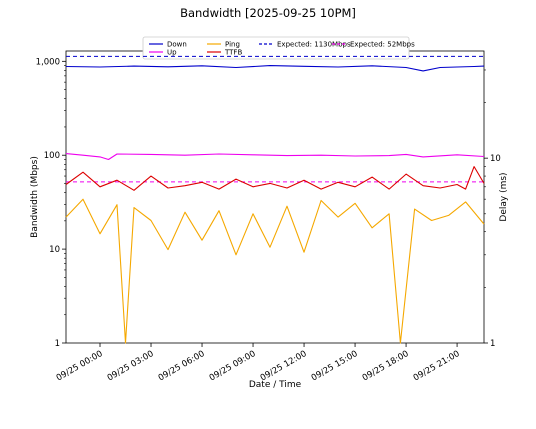 The image size is (536, 429). Describe the element at coordinates (314, 45) in the screenshot. I see `legend-label: Expected: 1130Mbps` at that location.